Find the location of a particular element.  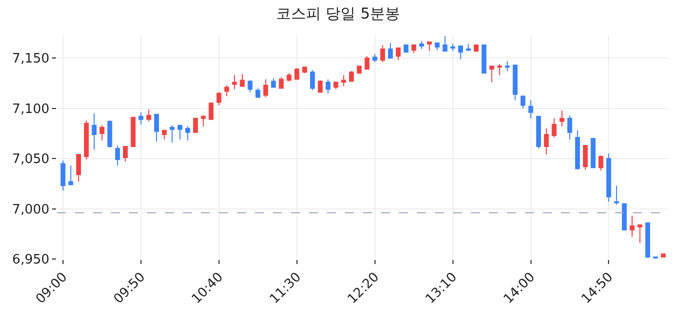

y-tick-label: 7,000 is located at coordinates (31, 210).